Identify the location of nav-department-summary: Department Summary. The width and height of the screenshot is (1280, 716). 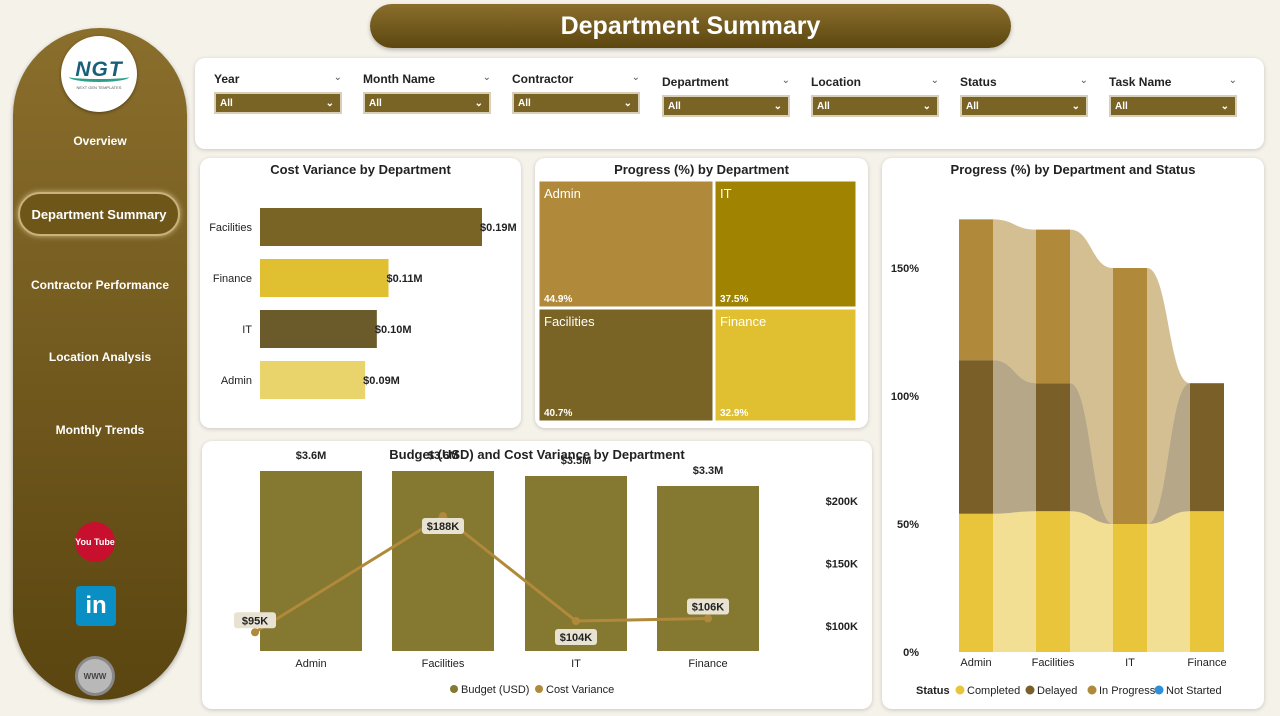
(99, 214).